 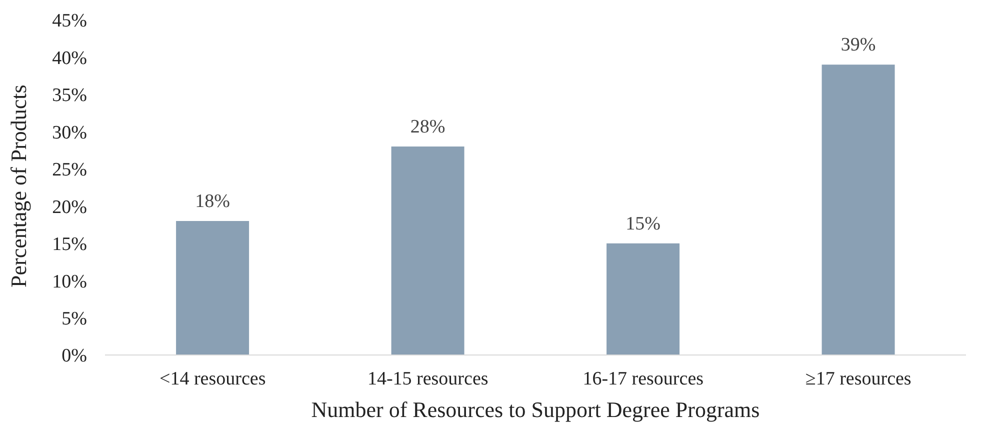 What do you see at coordinates (70, 170) in the screenshot?
I see `y-tick-label: 25%` at bounding box center [70, 170].